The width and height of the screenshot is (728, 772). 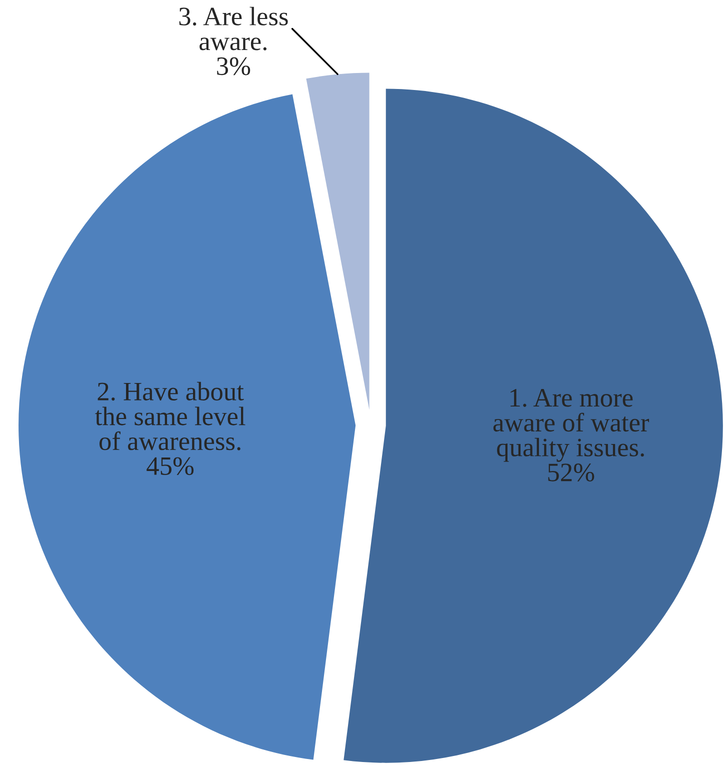 What do you see at coordinates (170, 466) in the screenshot?
I see `data-label: 45%` at bounding box center [170, 466].